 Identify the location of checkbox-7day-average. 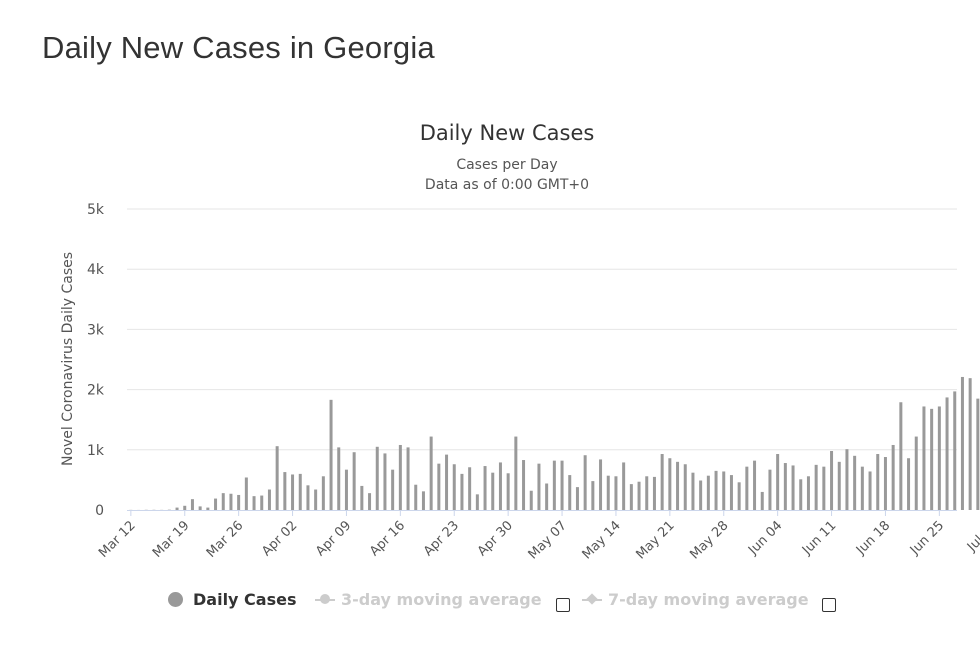
(829, 605).